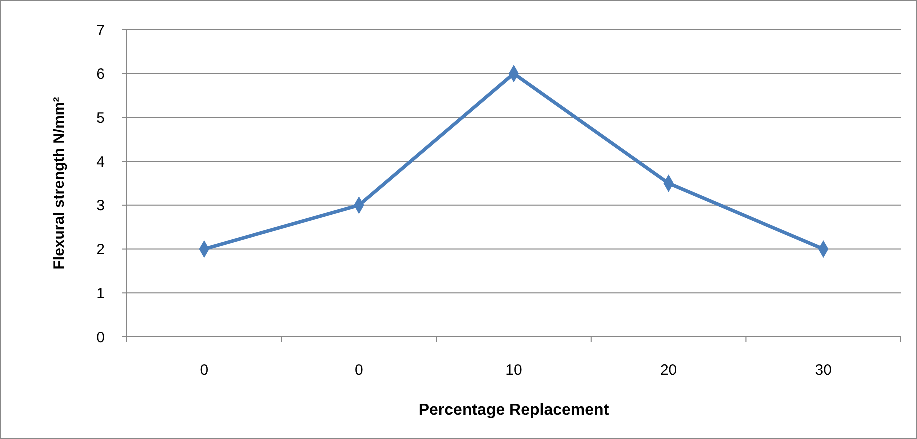 The height and width of the screenshot is (439, 917). I want to click on x-tick-label: 30, so click(823, 370).